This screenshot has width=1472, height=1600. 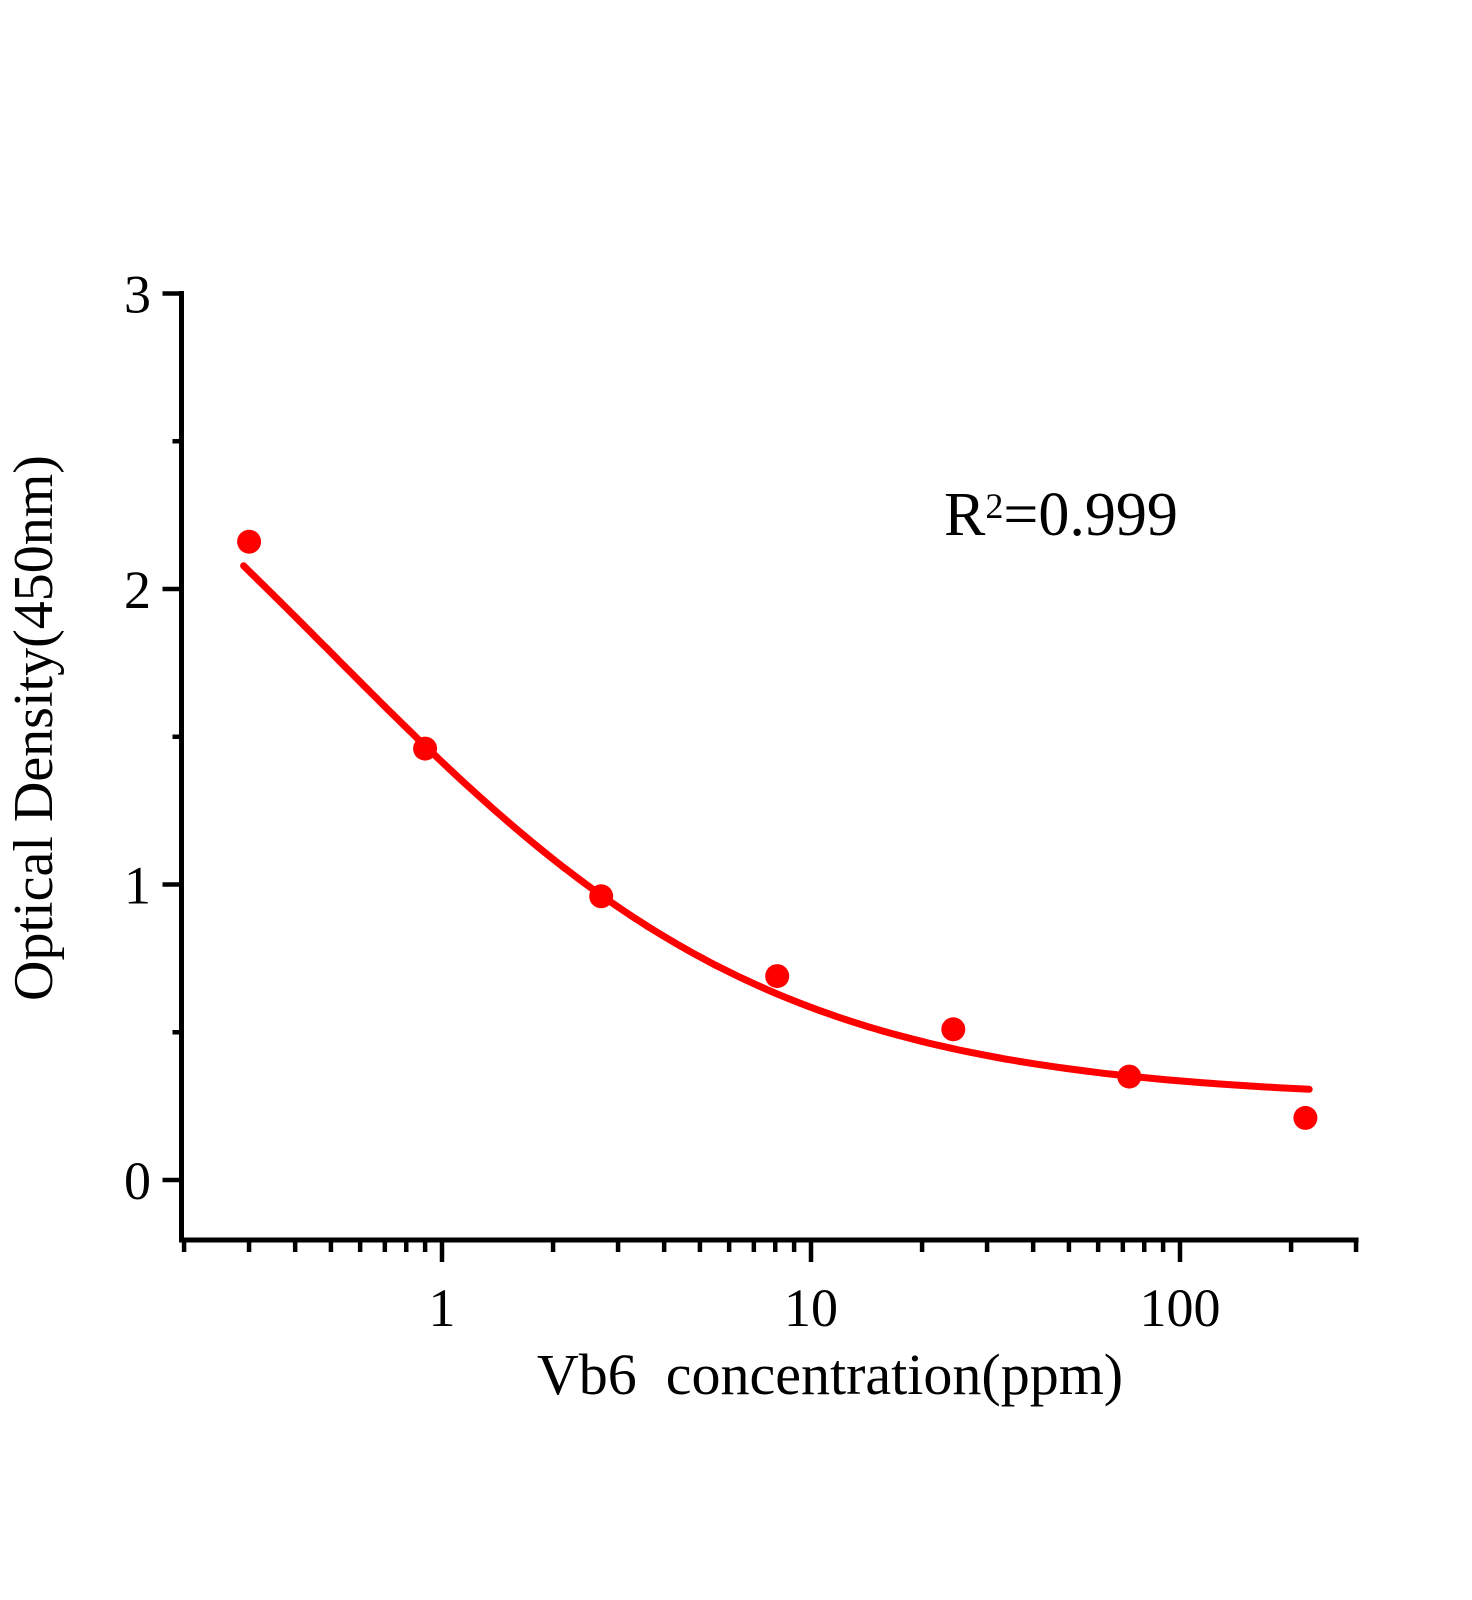 What do you see at coordinates (137, 1181) in the screenshot?
I see `y-tick-label: 0` at bounding box center [137, 1181].